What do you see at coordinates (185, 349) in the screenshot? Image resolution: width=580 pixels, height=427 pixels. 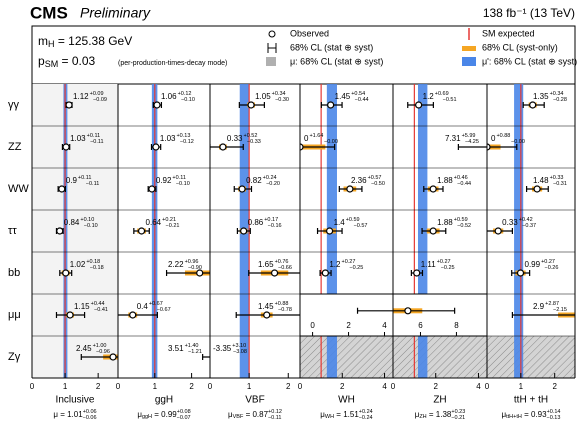 I see `value-label: 3.51+1.40 −1.21` at bounding box center [185, 349].